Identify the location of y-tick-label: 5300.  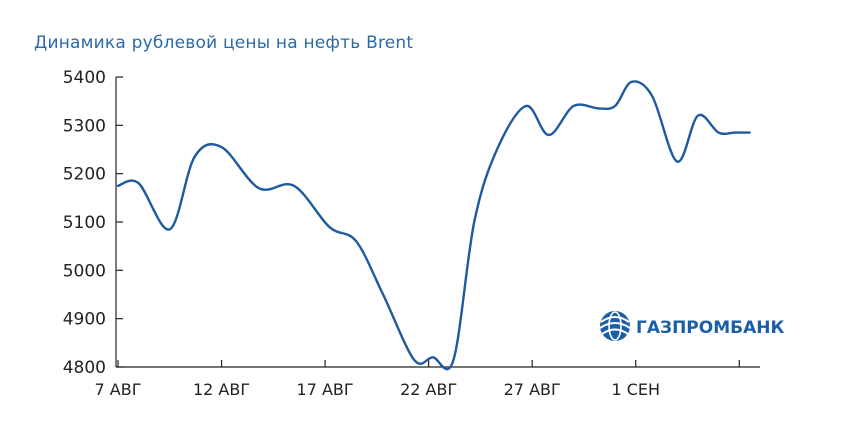
(84, 126).